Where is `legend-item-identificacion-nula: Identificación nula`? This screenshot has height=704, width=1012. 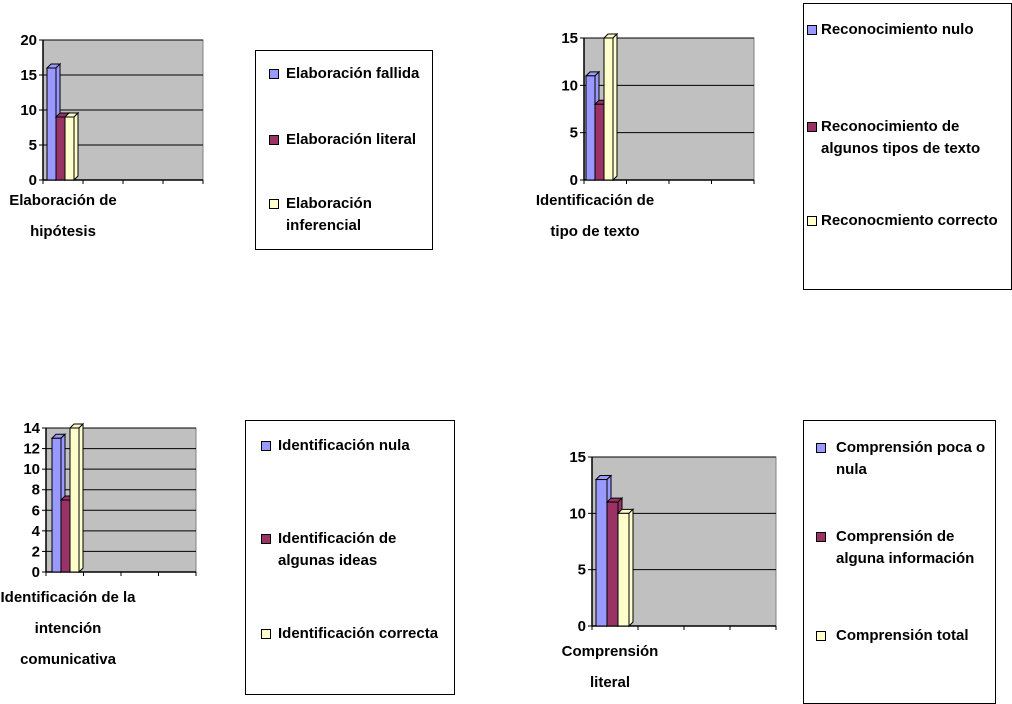 legend-item-identificacion-nula: Identificación nula is located at coordinates (358, 446).